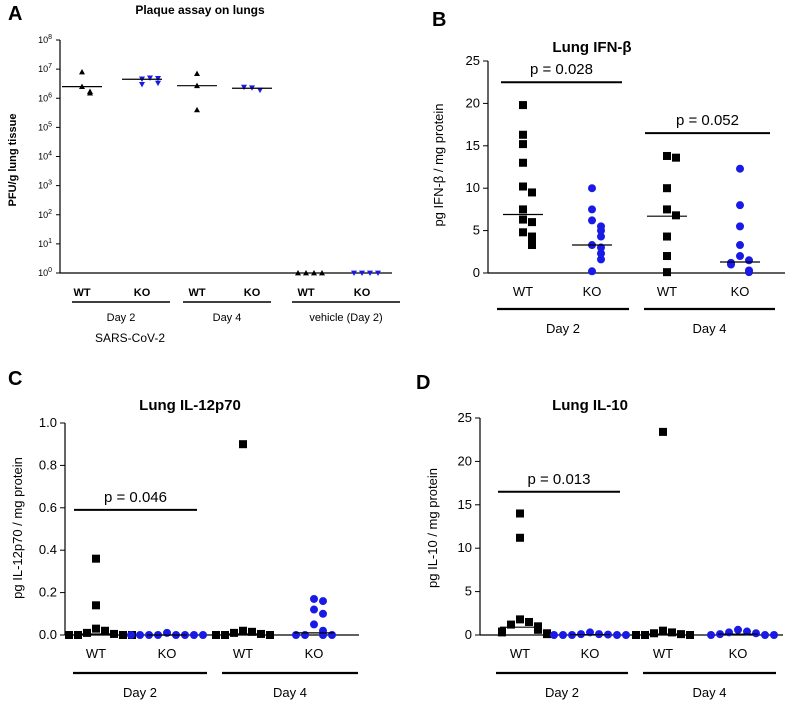 This screenshot has width=800, height=706. Describe the element at coordinates (438, 164) in the screenshot. I see `y-axis-label: pg IFN-β / mg protein` at that location.